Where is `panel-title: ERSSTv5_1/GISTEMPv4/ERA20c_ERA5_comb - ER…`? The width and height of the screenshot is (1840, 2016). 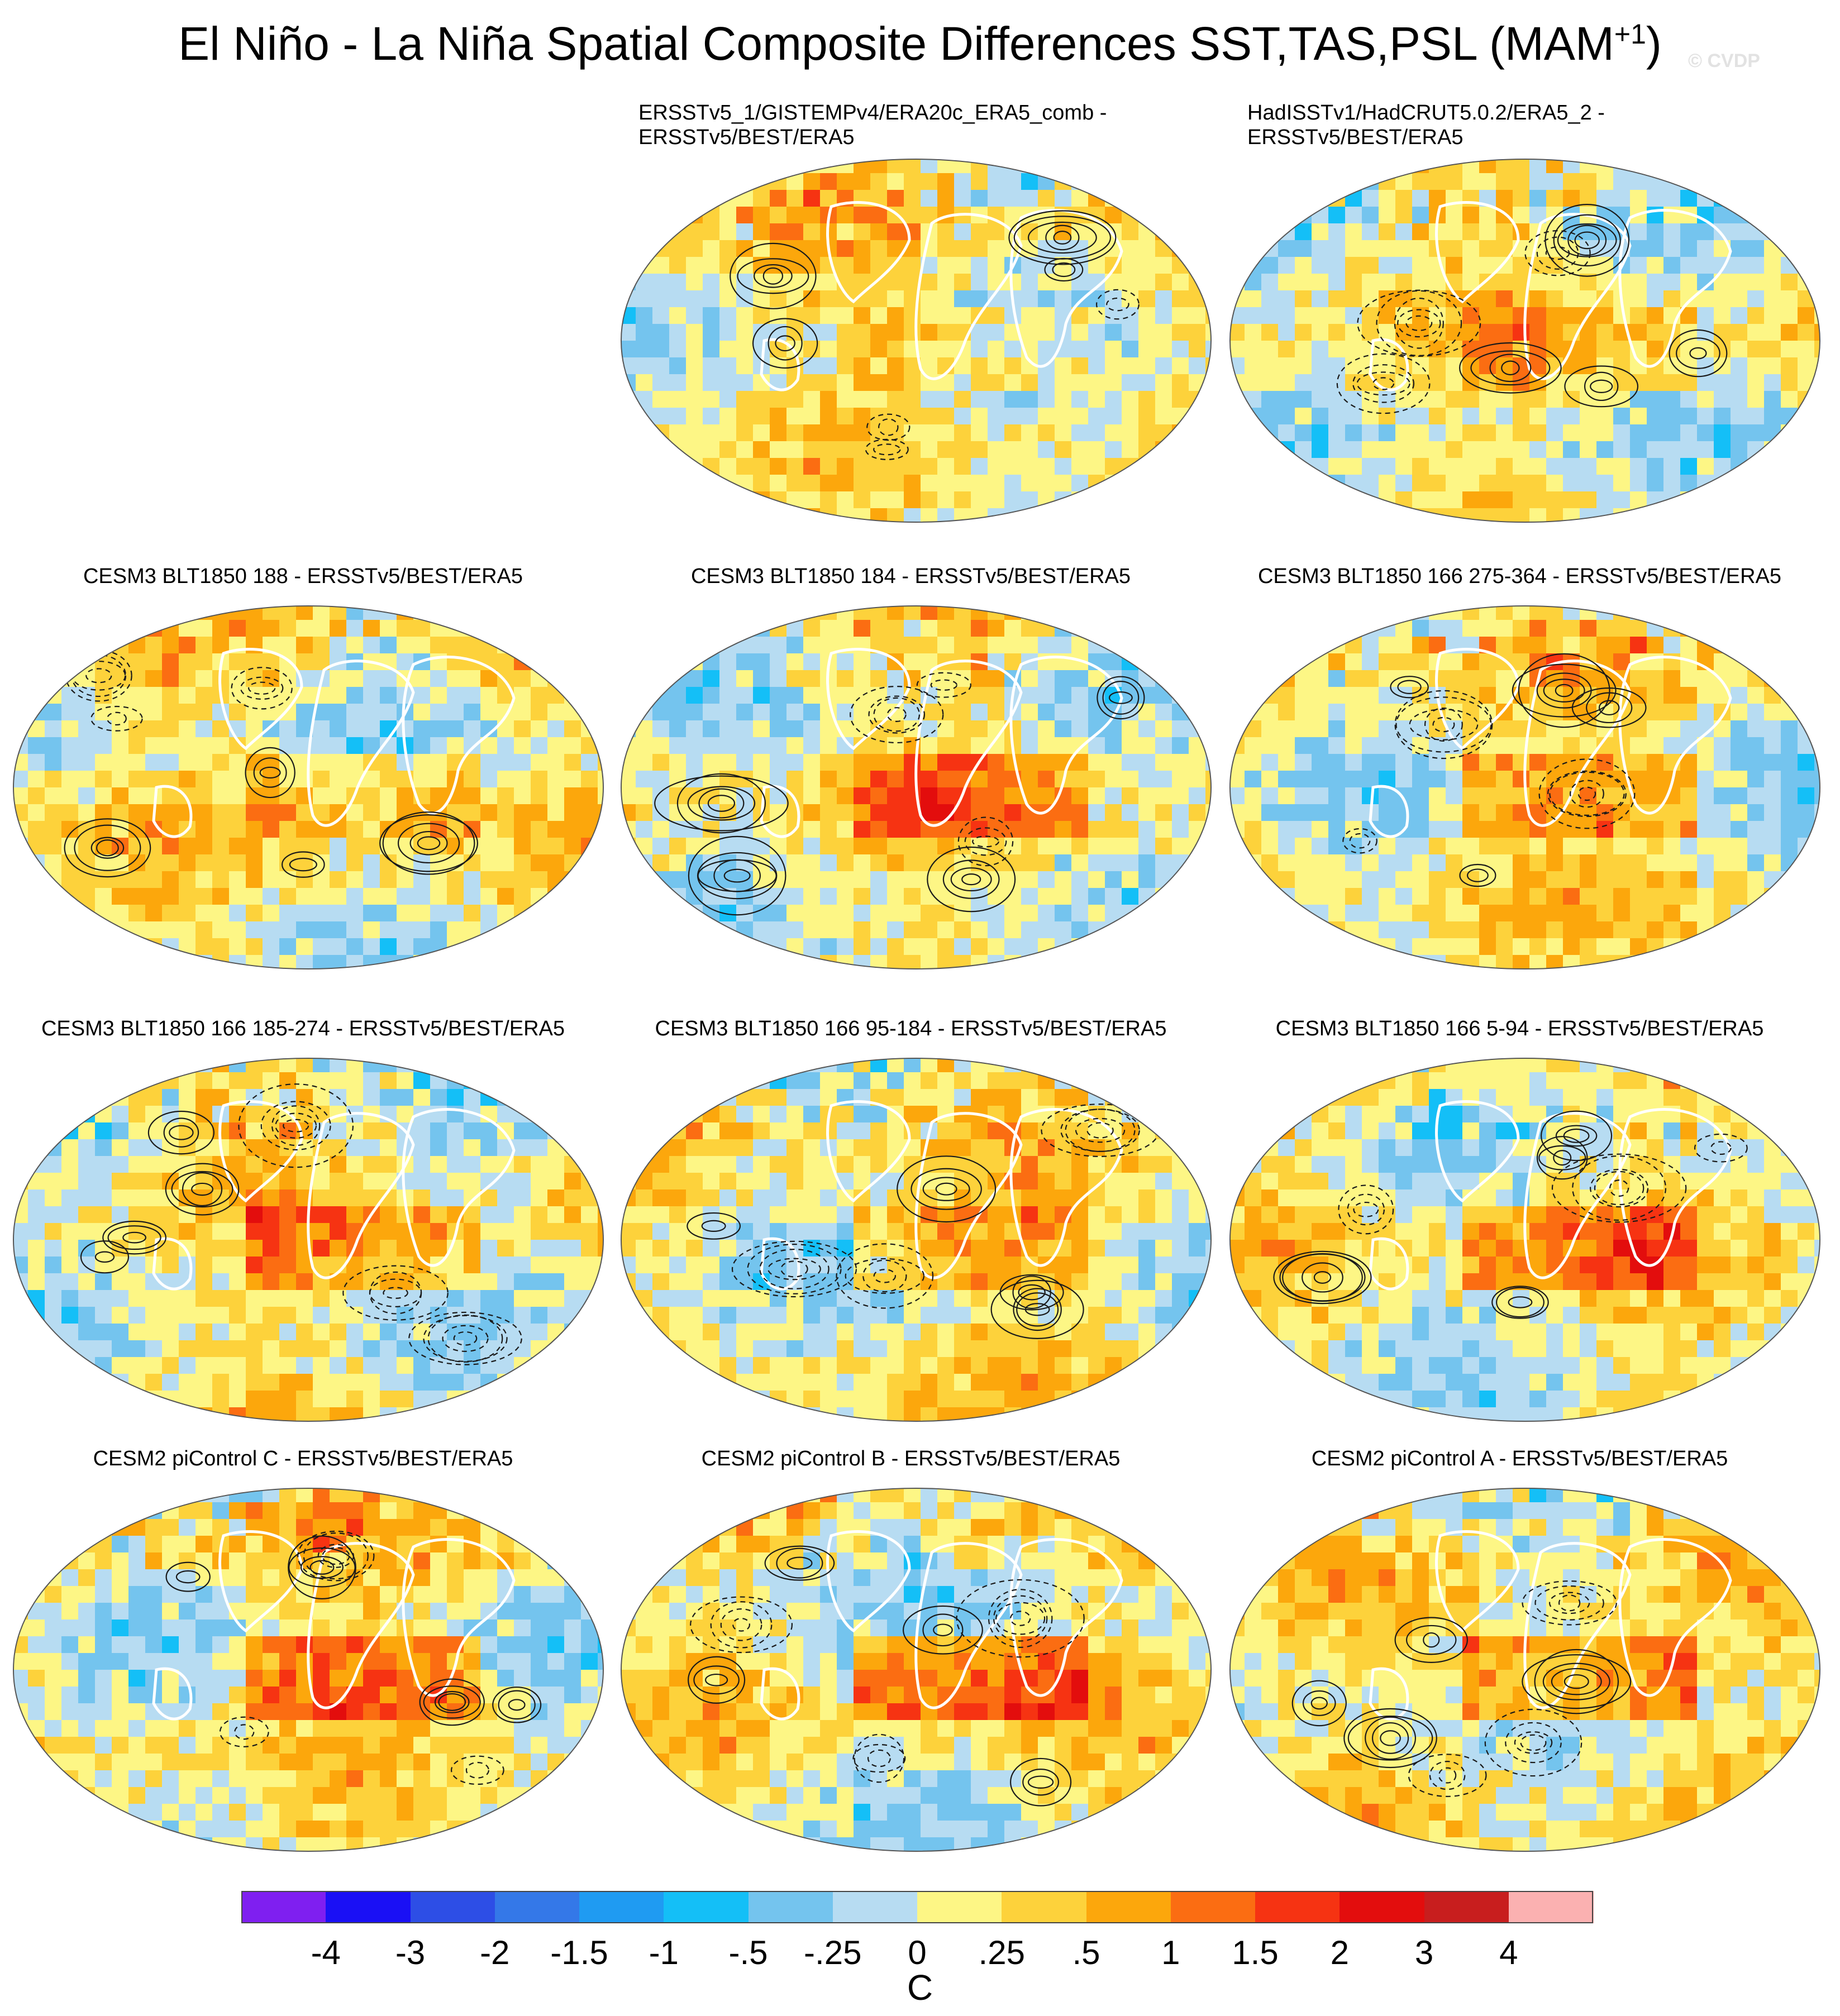
panel-title: ERSSTv5_1/GISTEMPv4/ERA20c_ERA5_comb - ER… is located at coordinates (873, 126).